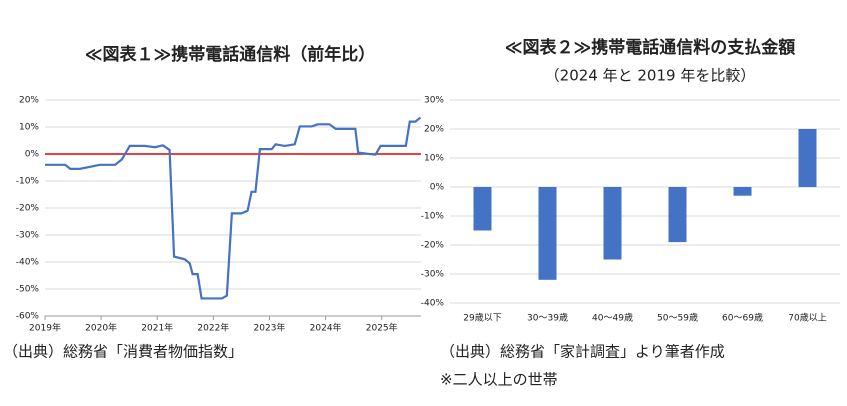 The image size is (847, 406). Describe the element at coordinates (28, 290) in the screenshot. I see `y-tick-label: -50%` at that location.